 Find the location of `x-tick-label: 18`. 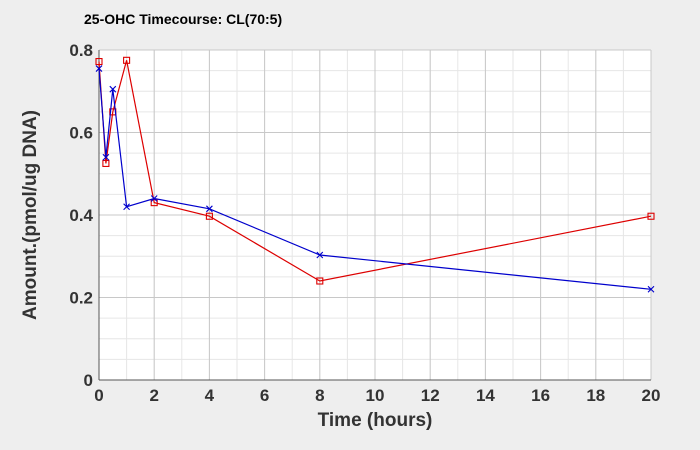

x-tick-label: 18 is located at coordinates (595, 395).